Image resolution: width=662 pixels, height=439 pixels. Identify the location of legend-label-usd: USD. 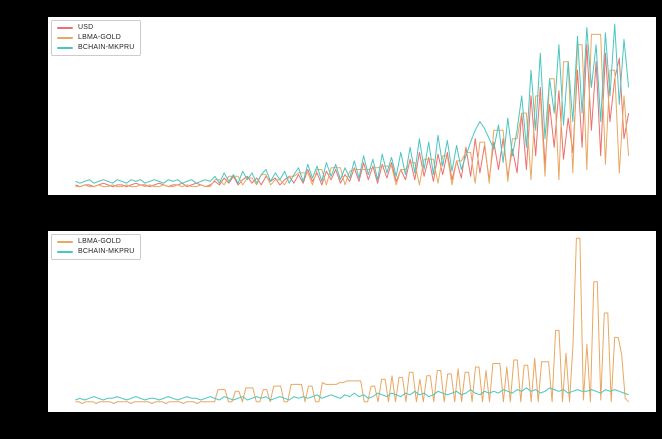
(86, 27).